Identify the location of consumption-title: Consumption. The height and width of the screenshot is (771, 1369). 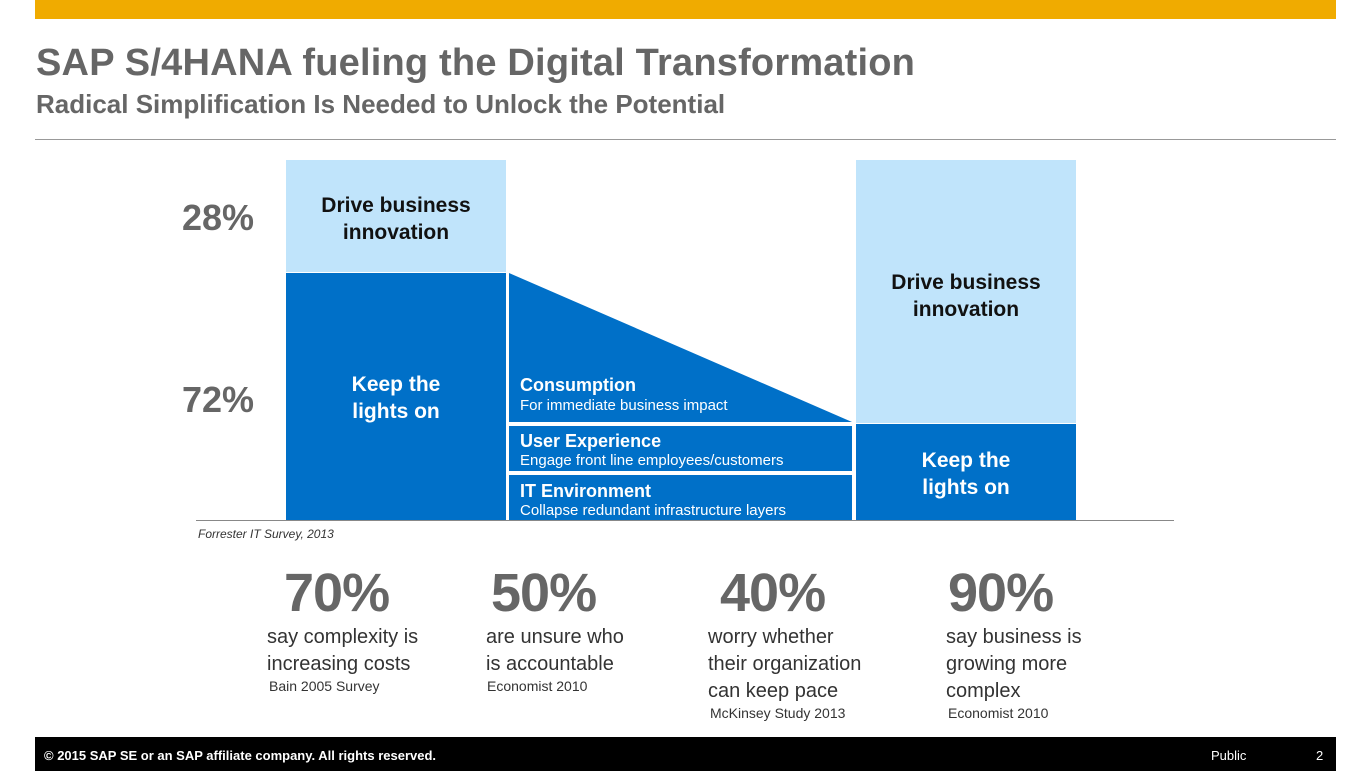
(578, 385).